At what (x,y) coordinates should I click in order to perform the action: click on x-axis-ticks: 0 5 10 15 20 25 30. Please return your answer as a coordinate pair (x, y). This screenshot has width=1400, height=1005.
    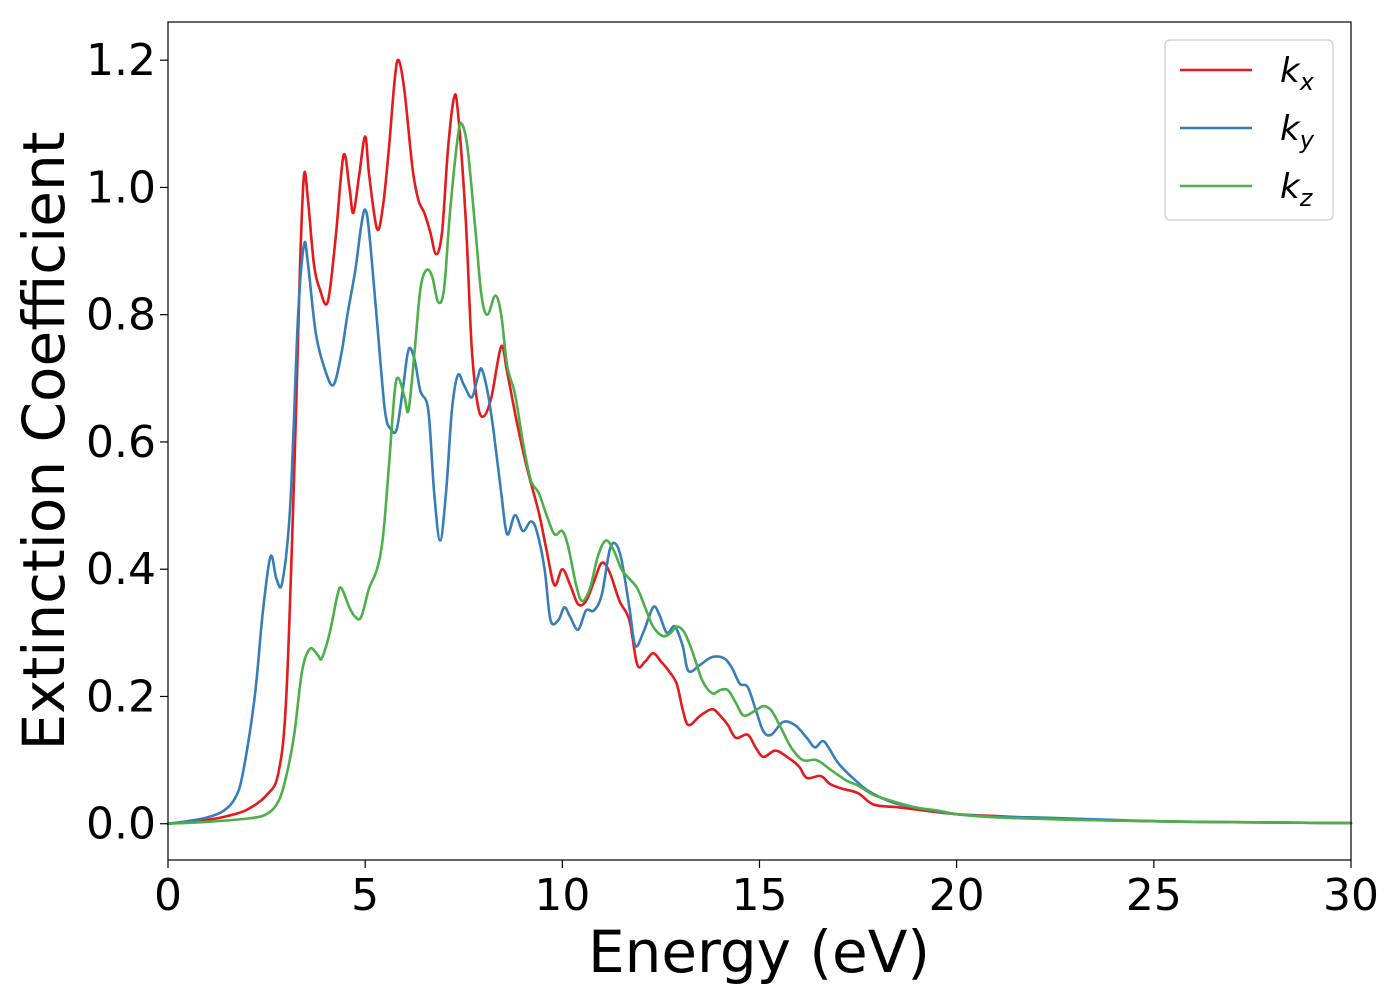
    Looking at the image, I should click on (766, 890).